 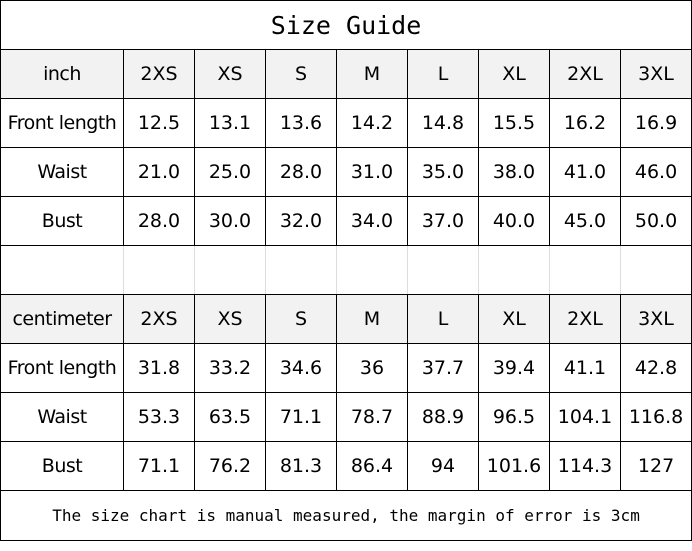 What do you see at coordinates (443, 417) in the screenshot?
I see `size-cell: 88.9` at bounding box center [443, 417].